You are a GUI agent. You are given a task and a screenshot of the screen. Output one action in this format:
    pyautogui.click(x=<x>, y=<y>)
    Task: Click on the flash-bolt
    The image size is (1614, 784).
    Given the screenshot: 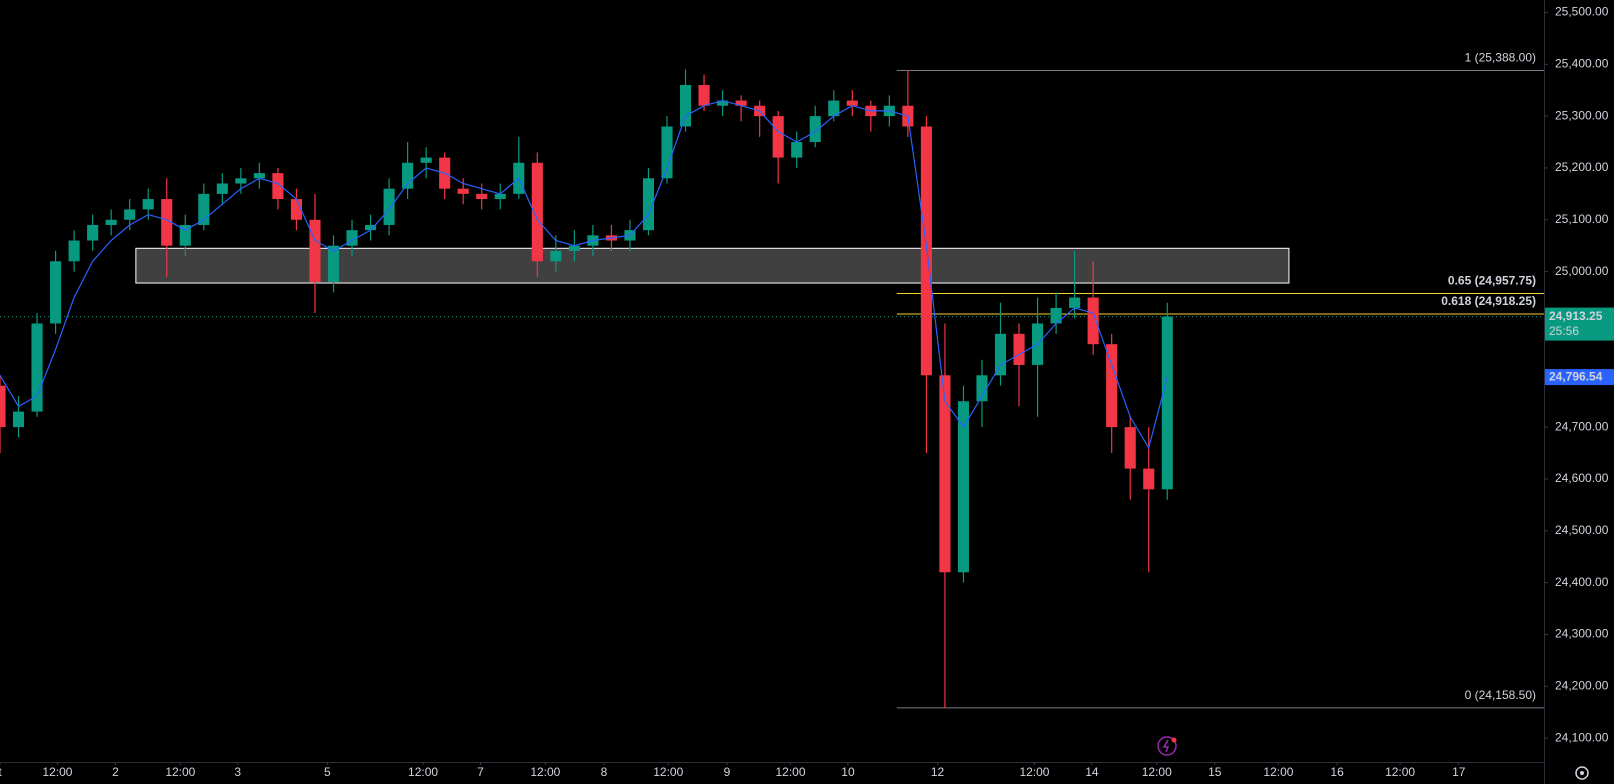 What is the action you would take?
    pyautogui.click(x=1166, y=746)
    